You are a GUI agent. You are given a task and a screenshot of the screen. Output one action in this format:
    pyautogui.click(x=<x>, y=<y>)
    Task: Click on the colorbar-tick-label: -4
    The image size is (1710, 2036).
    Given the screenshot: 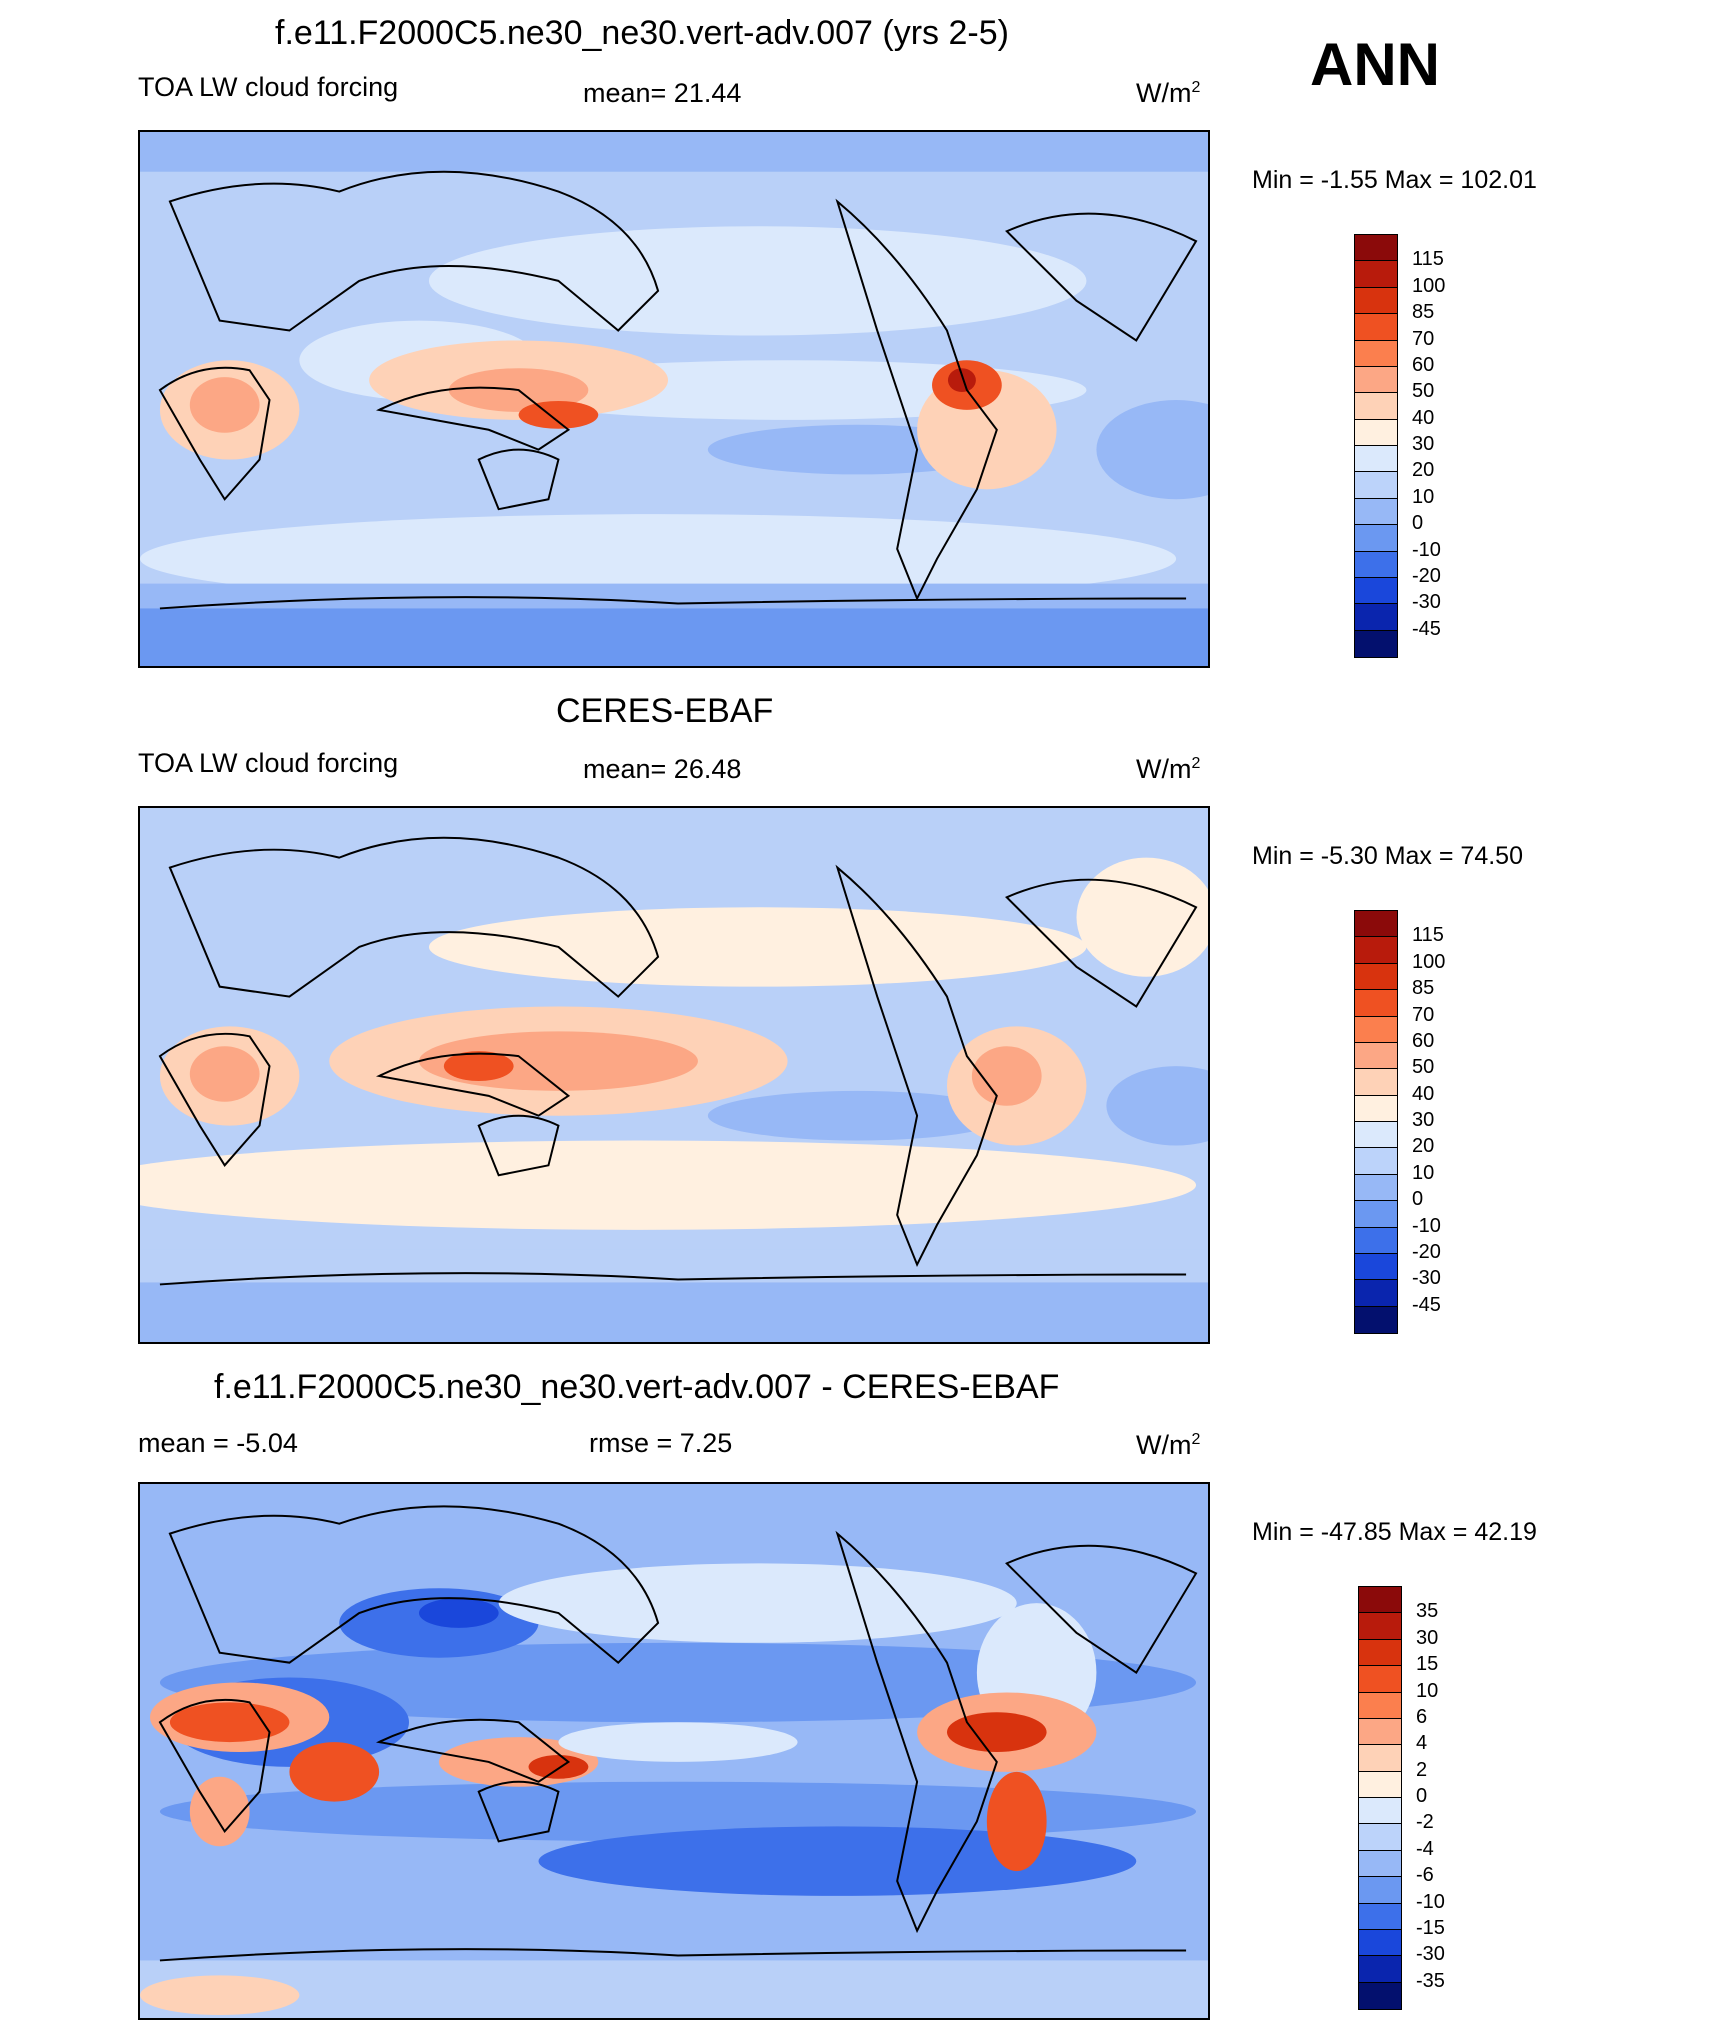 What is the action you would take?
    pyautogui.click(x=1425, y=1848)
    